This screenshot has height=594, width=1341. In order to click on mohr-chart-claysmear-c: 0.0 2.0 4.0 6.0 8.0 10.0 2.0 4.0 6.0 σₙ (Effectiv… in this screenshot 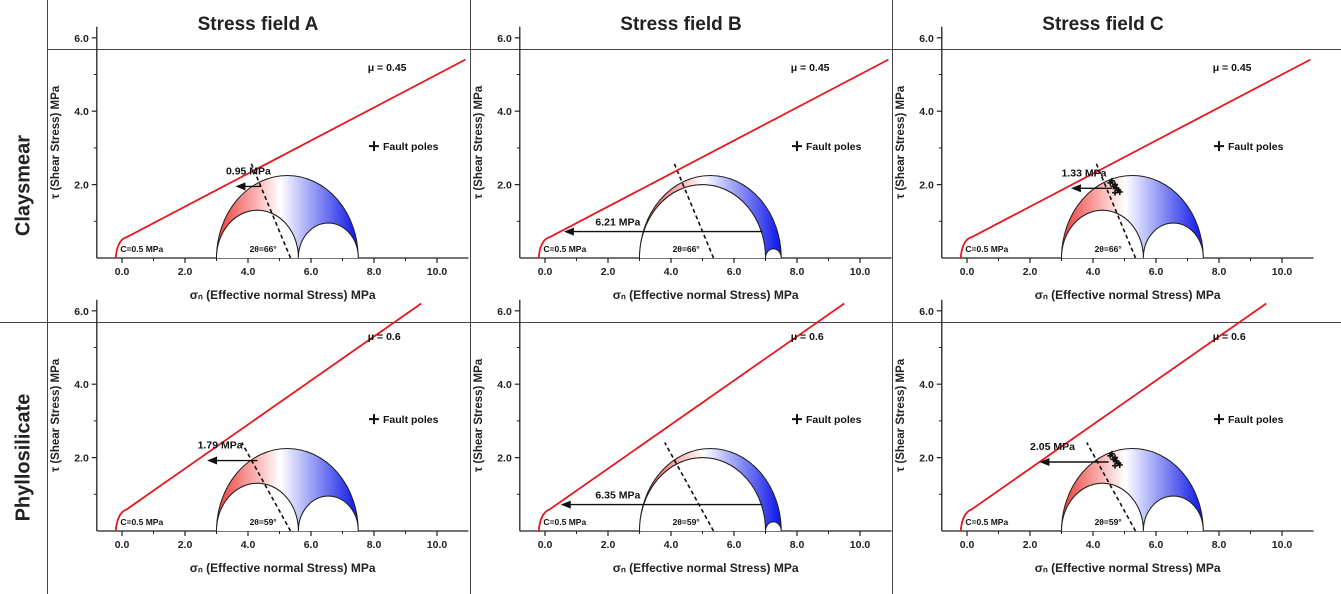, I will do `click(1104, 164)`.